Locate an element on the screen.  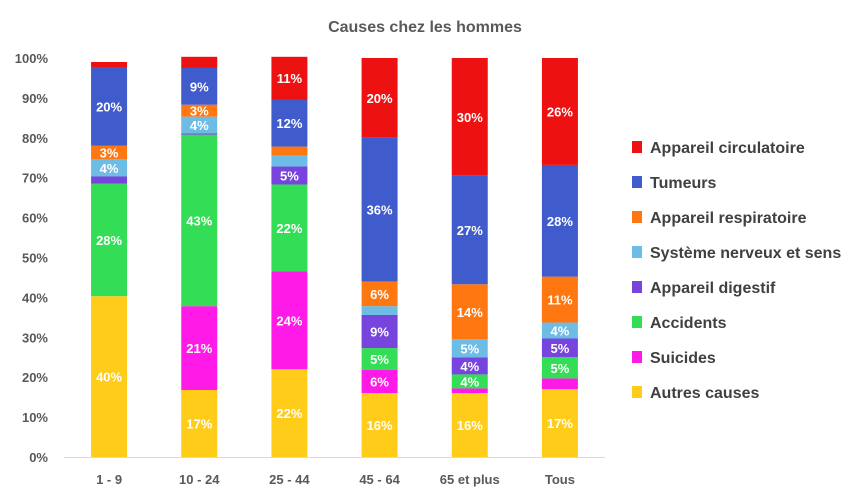
legend-label: Tumeurs is located at coordinates (683, 183).